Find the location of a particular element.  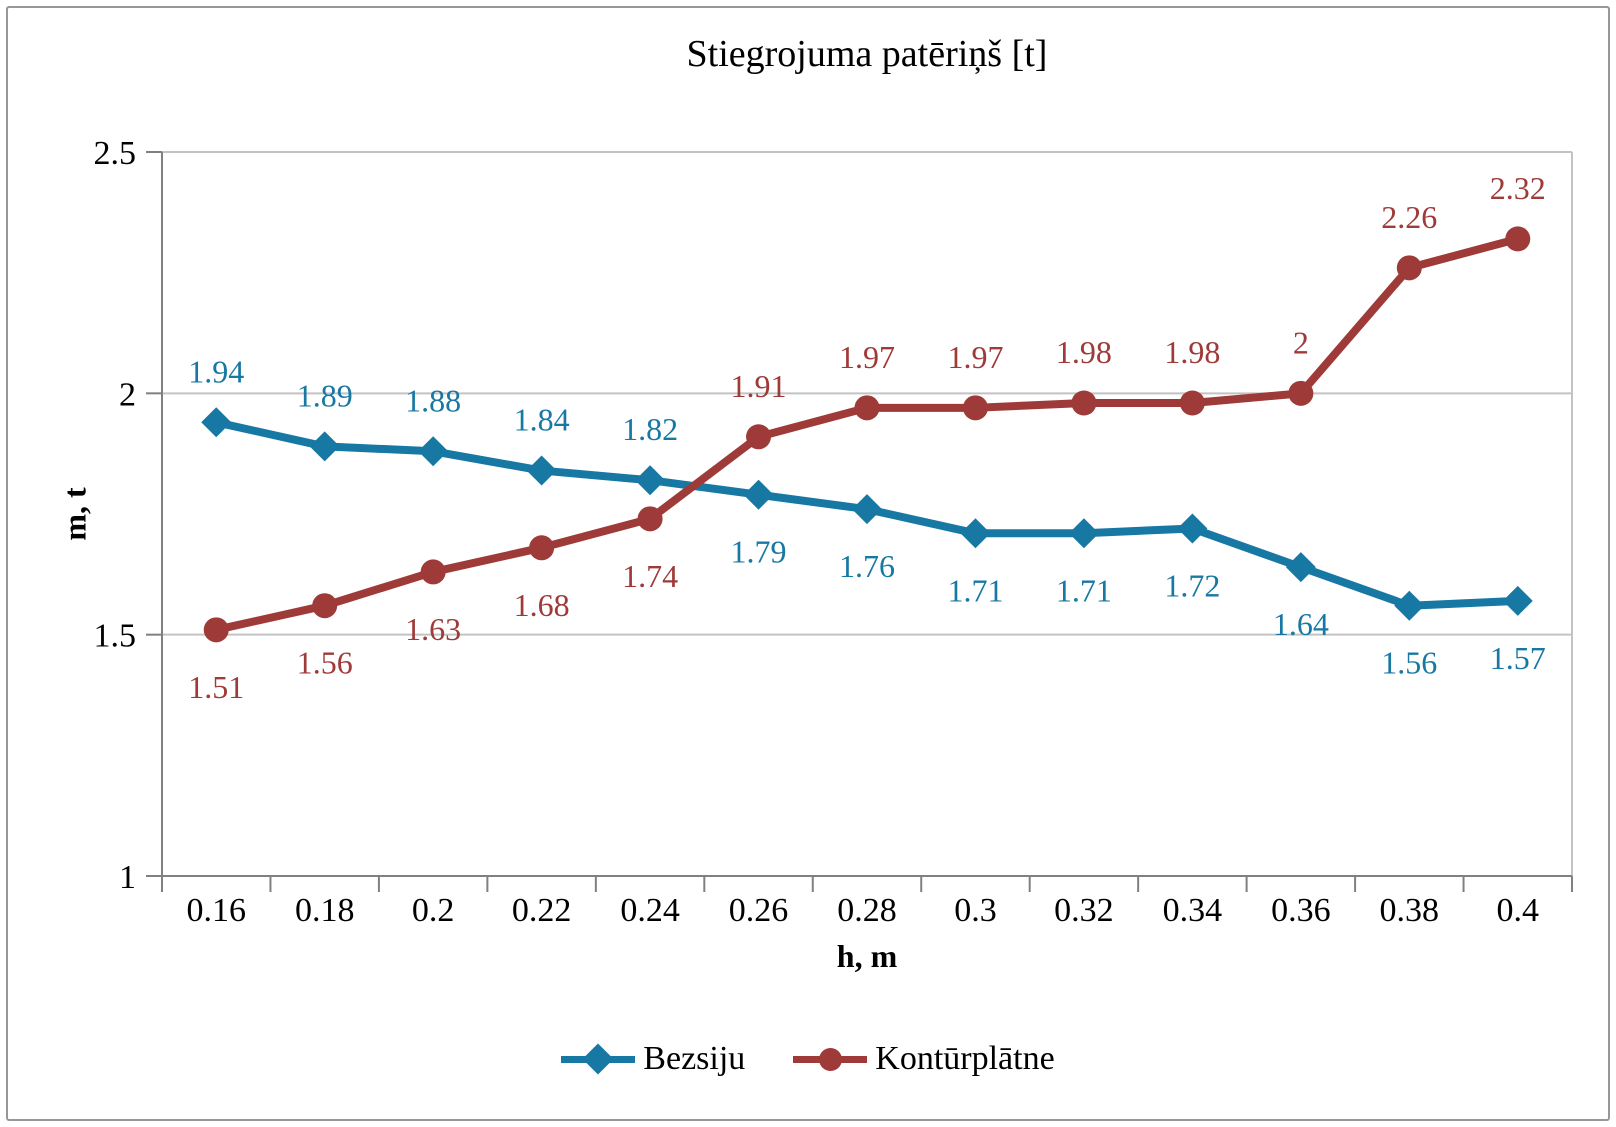

legend-item-bezsiju: Bezsiju is located at coordinates (653, 1059).